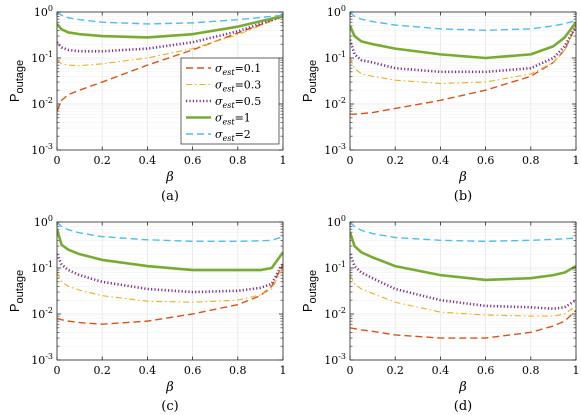  What do you see at coordinates (170, 196) in the screenshot?
I see `panel-caption: (a)` at bounding box center [170, 196].